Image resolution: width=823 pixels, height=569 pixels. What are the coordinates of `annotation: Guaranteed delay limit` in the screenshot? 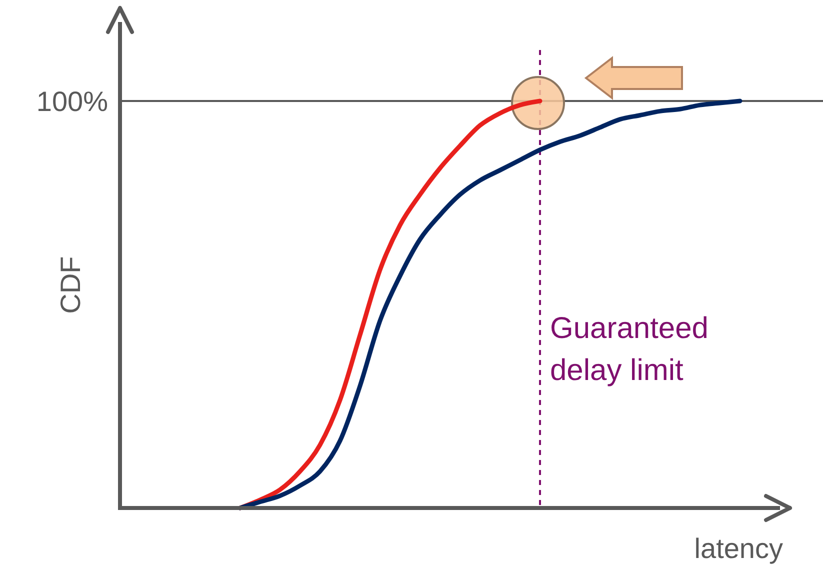 It's located at (629, 349).